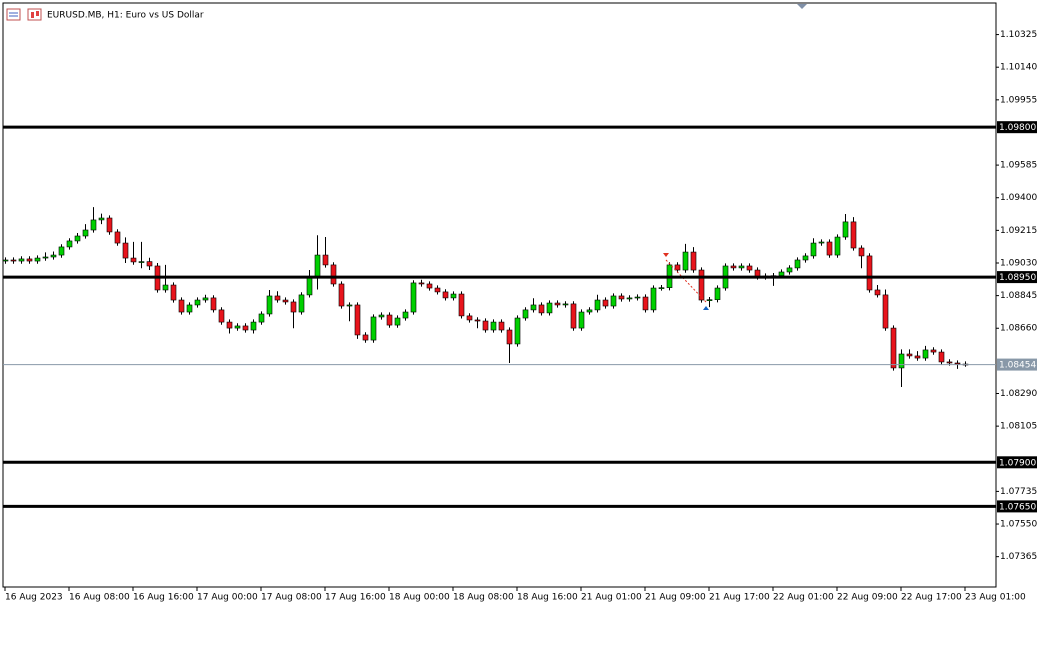 This screenshot has width=1049, height=672. Describe the element at coordinates (99, 598) in the screenshot. I see `x-tick-label: 16 Aug 08:00` at that location.